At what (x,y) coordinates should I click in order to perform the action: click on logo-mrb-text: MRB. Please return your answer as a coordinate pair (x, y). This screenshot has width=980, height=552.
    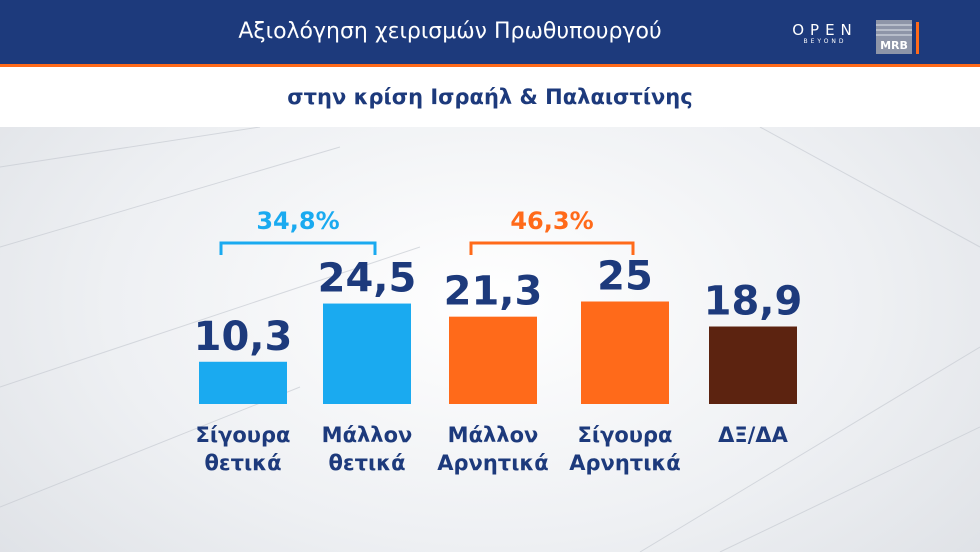
    Looking at the image, I should click on (894, 45).